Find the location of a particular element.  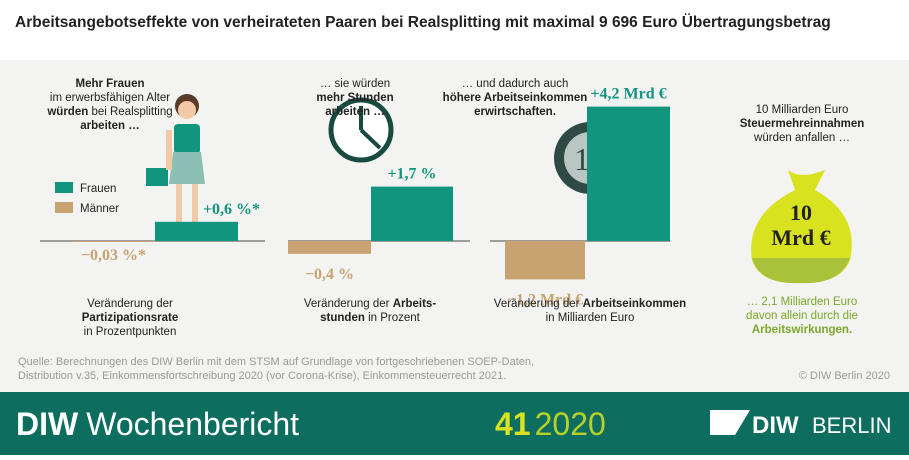

tax-intro-part: Steuermehreinnahmen is located at coordinates (802, 124).